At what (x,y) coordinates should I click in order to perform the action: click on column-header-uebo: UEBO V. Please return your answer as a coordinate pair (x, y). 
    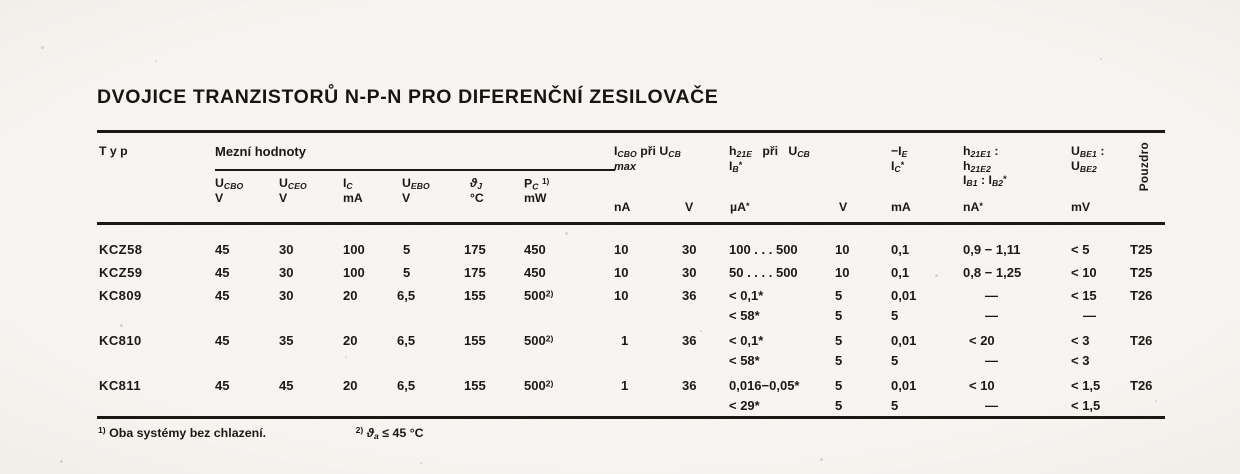
    Looking at the image, I should click on (416, 190).